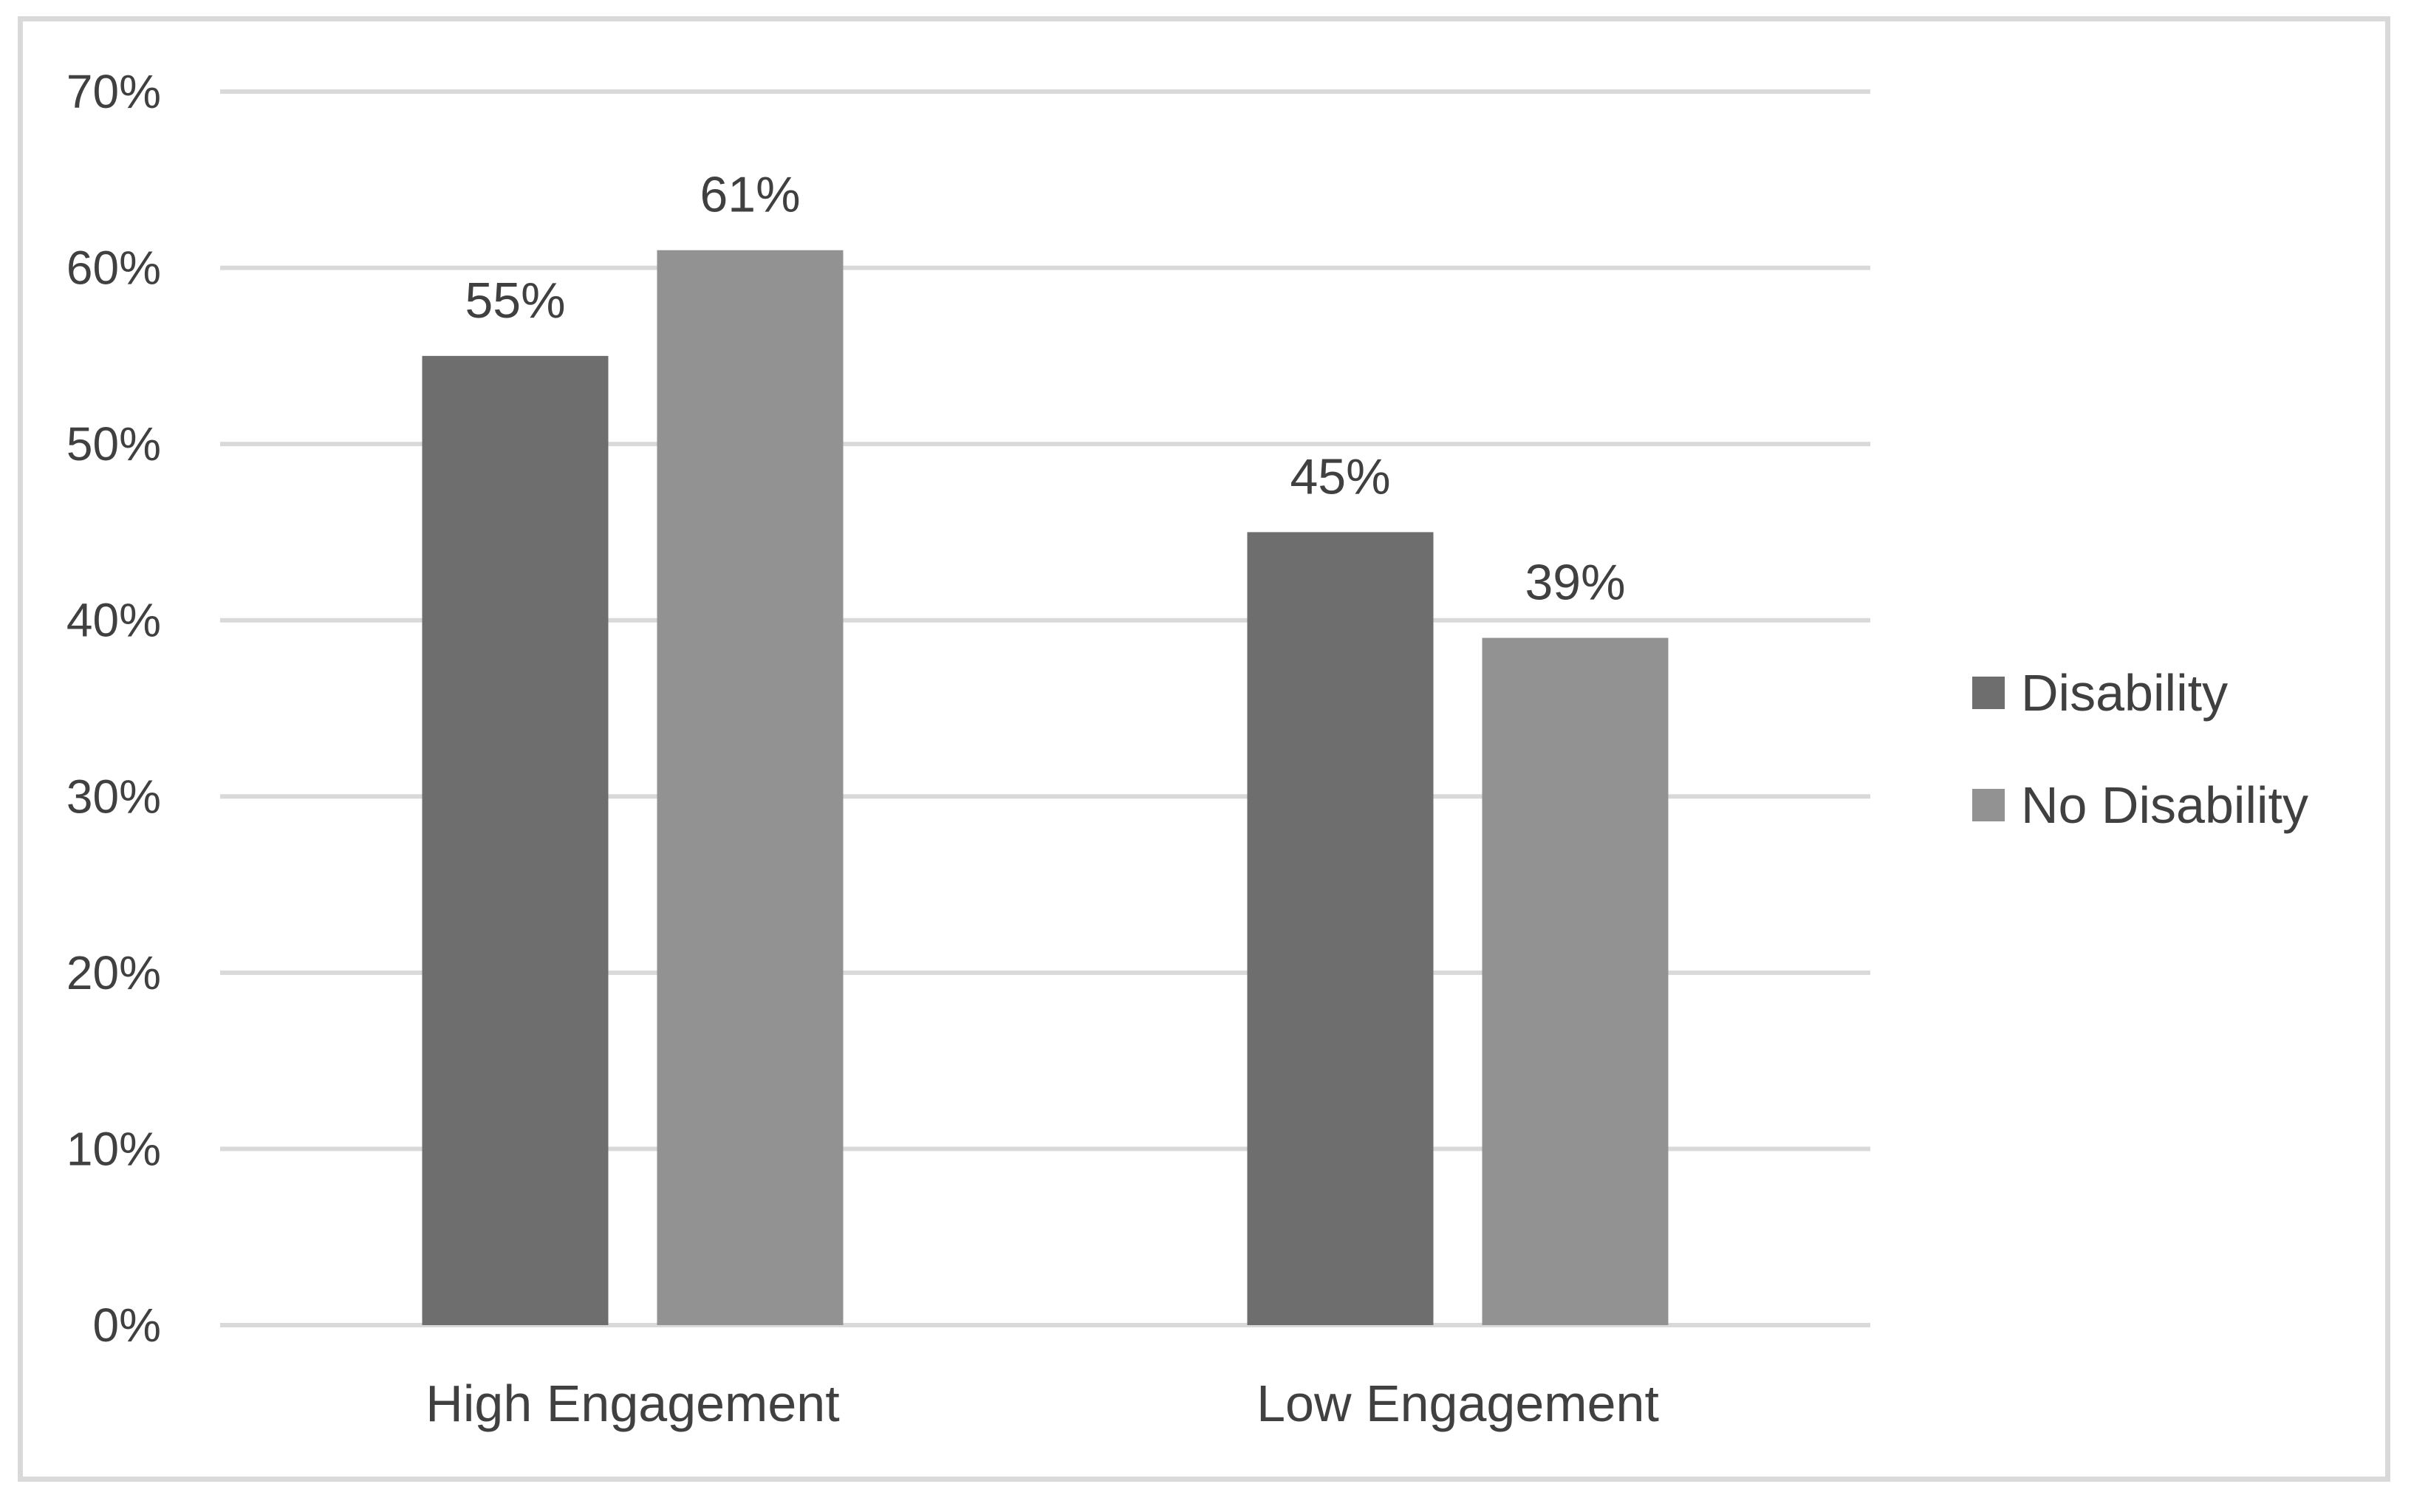  What do you see at coordinates (2140, 749) in the screenshot?
I see `legend: Disability No Disability` at bounding box center [2140, 749].